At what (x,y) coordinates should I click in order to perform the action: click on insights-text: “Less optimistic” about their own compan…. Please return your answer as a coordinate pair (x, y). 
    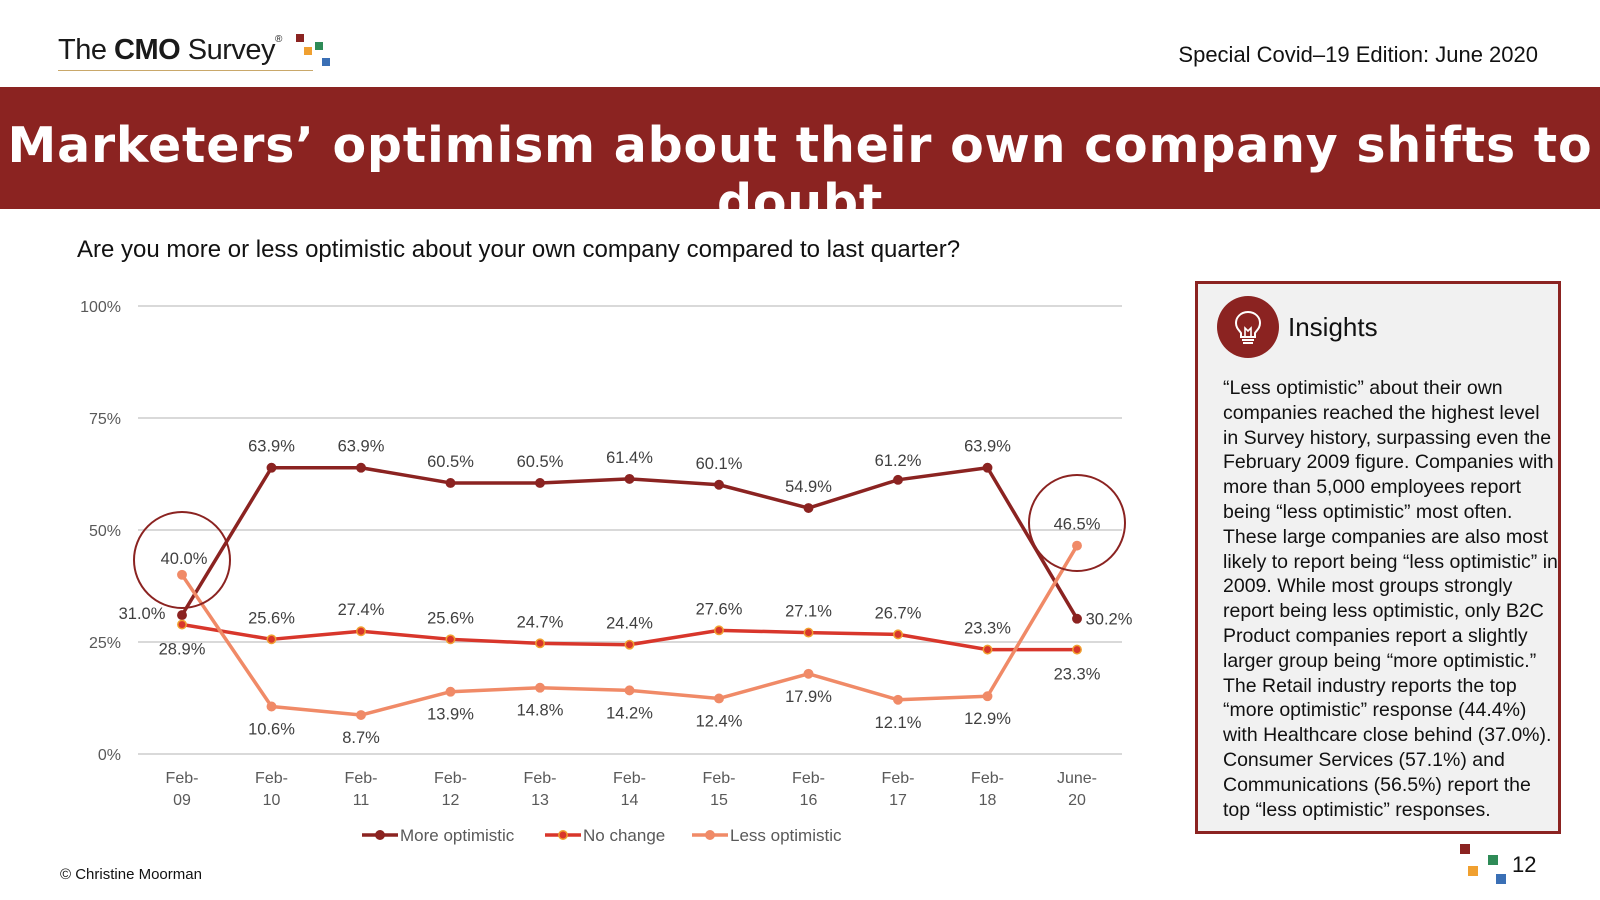
    Looking at the image, I should click on (1390, 599).